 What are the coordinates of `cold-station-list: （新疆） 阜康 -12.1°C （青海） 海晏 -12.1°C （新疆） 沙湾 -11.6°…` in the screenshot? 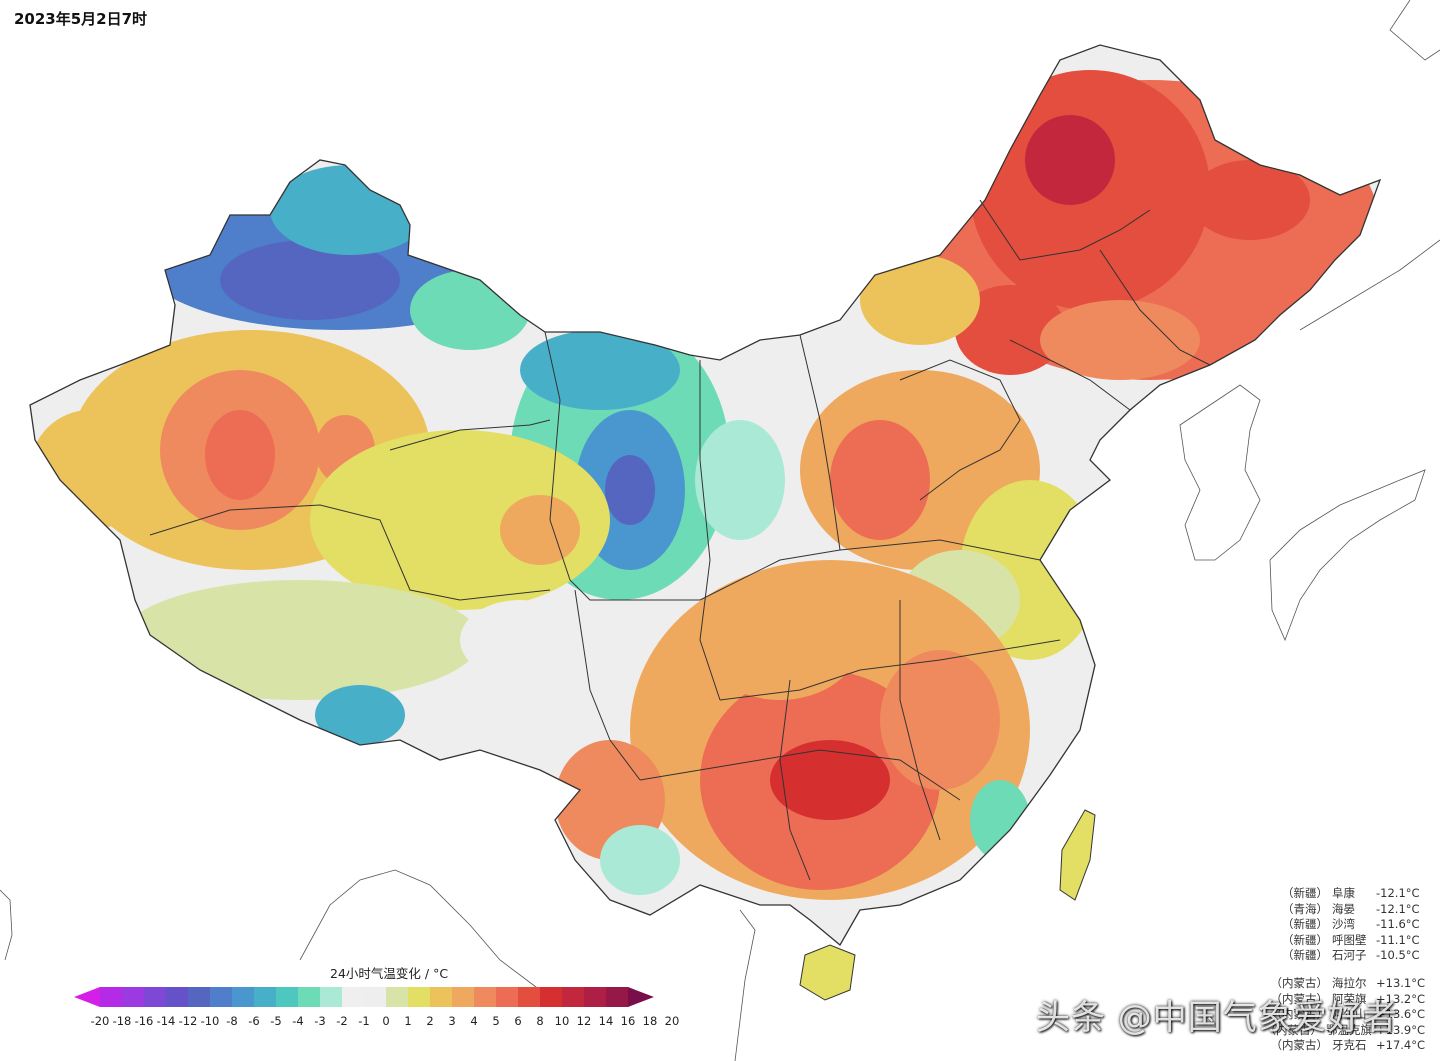 It's located at (1353, 925).